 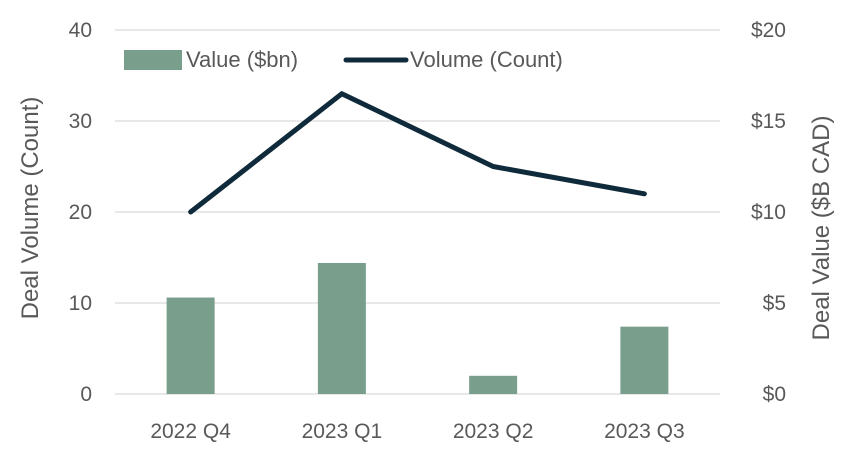 I want to click on left-tick-label: 40, so click(x=80, y=30).